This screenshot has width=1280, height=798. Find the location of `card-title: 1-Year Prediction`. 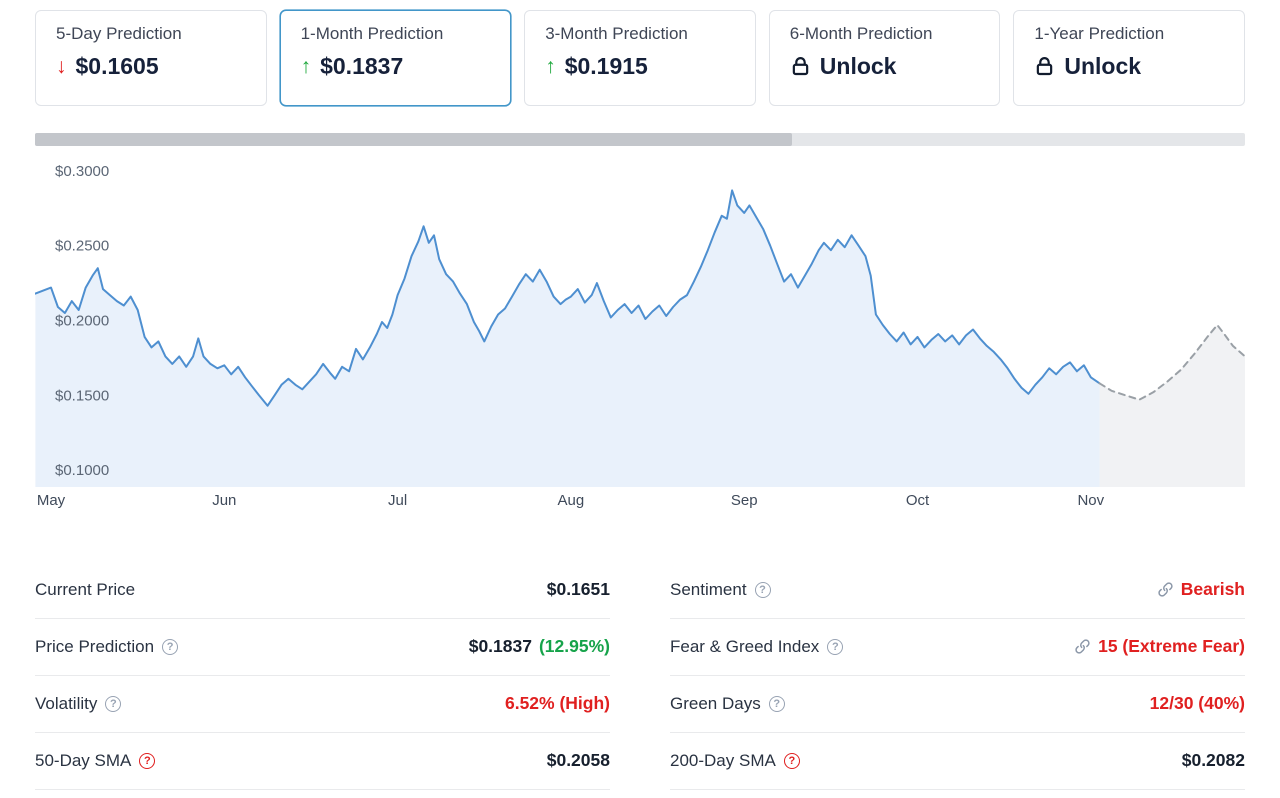

card-title: 1-Year Prediction is located at coordinates (1099, 33).